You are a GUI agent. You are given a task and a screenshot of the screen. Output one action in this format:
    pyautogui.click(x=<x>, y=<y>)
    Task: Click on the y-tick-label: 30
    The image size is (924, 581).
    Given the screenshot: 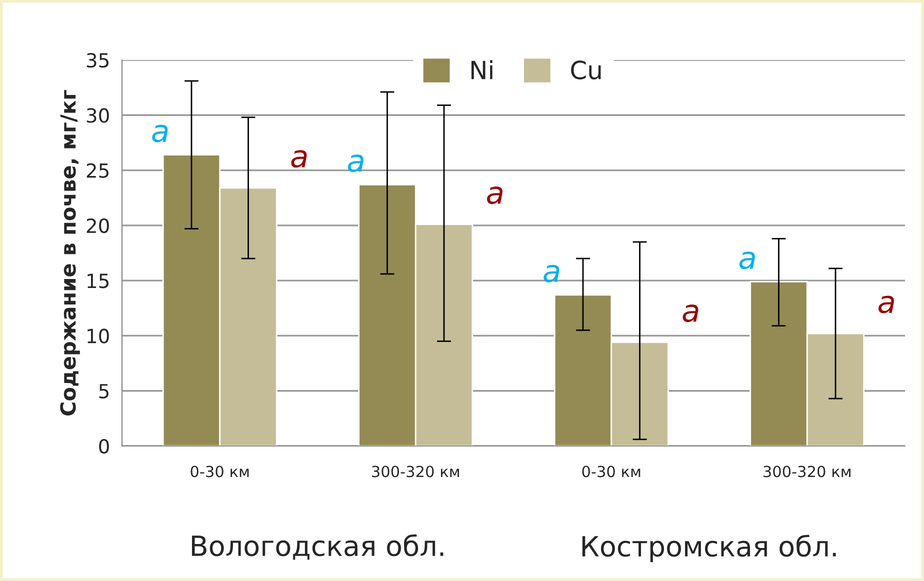 What is the action you would take?
    pyautogui.click(x=97, y=115)
    